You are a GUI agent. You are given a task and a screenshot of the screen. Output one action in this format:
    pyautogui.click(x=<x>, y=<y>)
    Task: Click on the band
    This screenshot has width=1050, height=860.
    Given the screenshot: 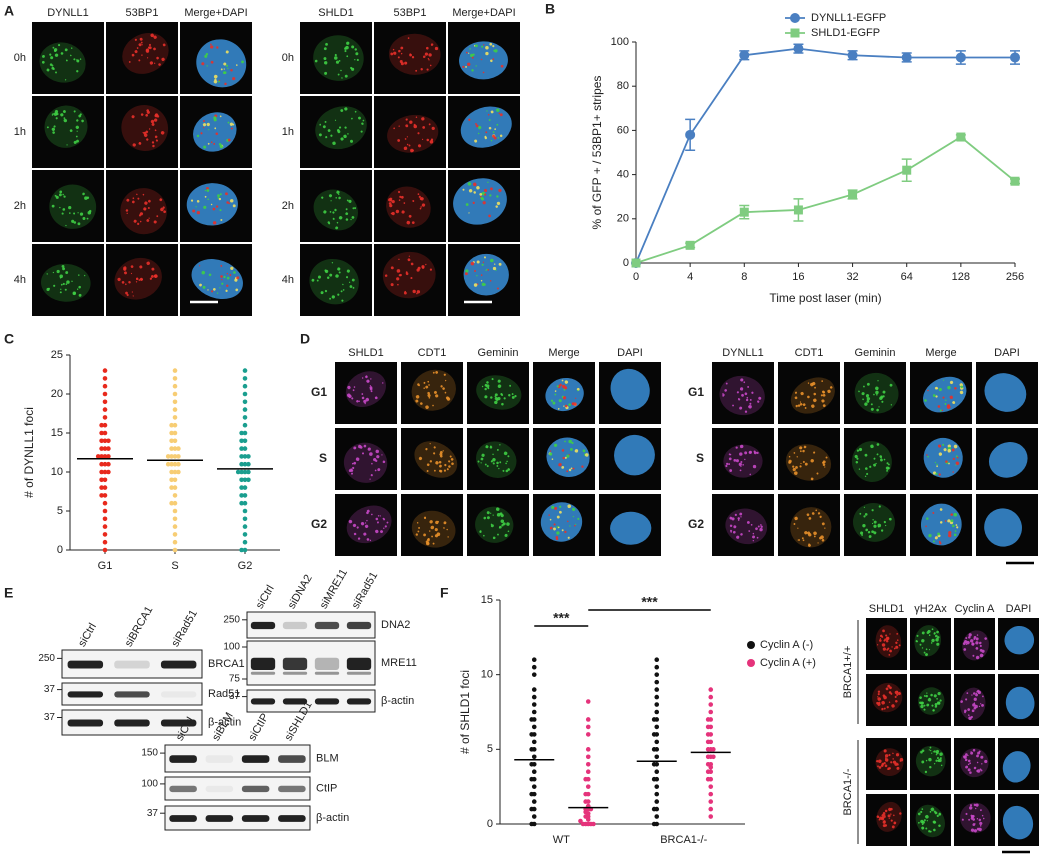 What is the action you would take?
    pyautogui.click(x=263, y=701)
    